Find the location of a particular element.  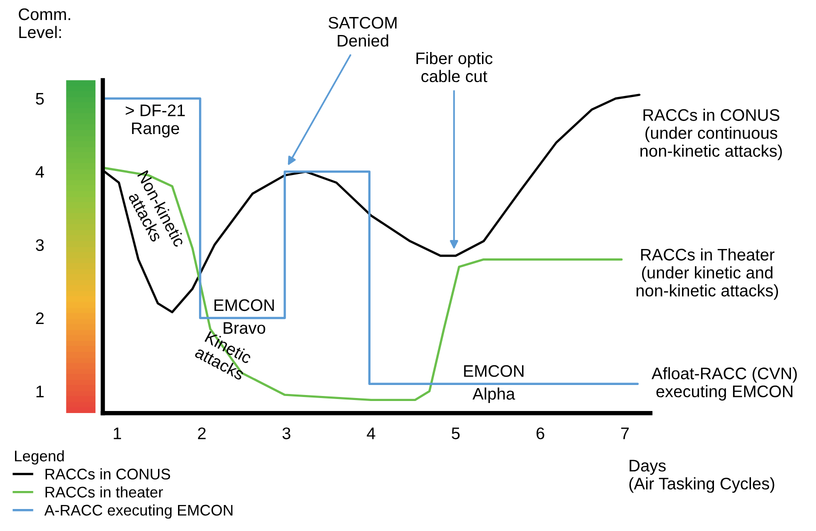

x-tick-label: 6 is located at coordinates (540, 433).